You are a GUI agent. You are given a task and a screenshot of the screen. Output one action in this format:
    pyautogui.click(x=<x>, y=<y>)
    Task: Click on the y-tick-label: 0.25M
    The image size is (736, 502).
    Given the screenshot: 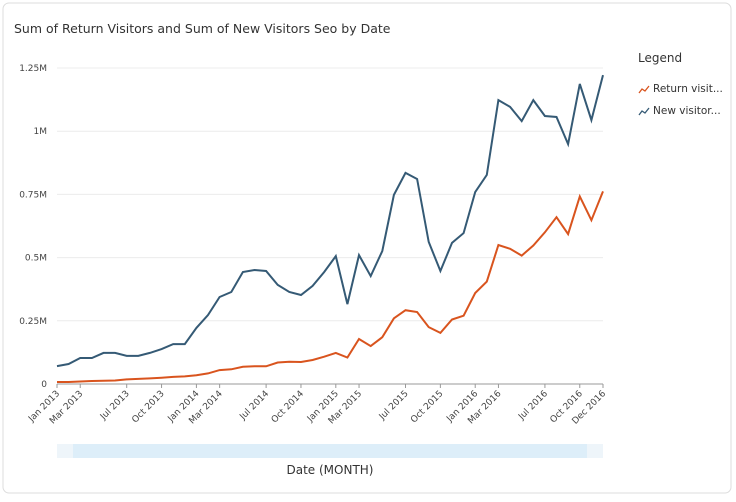 What is the action you would take?
    pyautogui.click(x=33, y=322)
    